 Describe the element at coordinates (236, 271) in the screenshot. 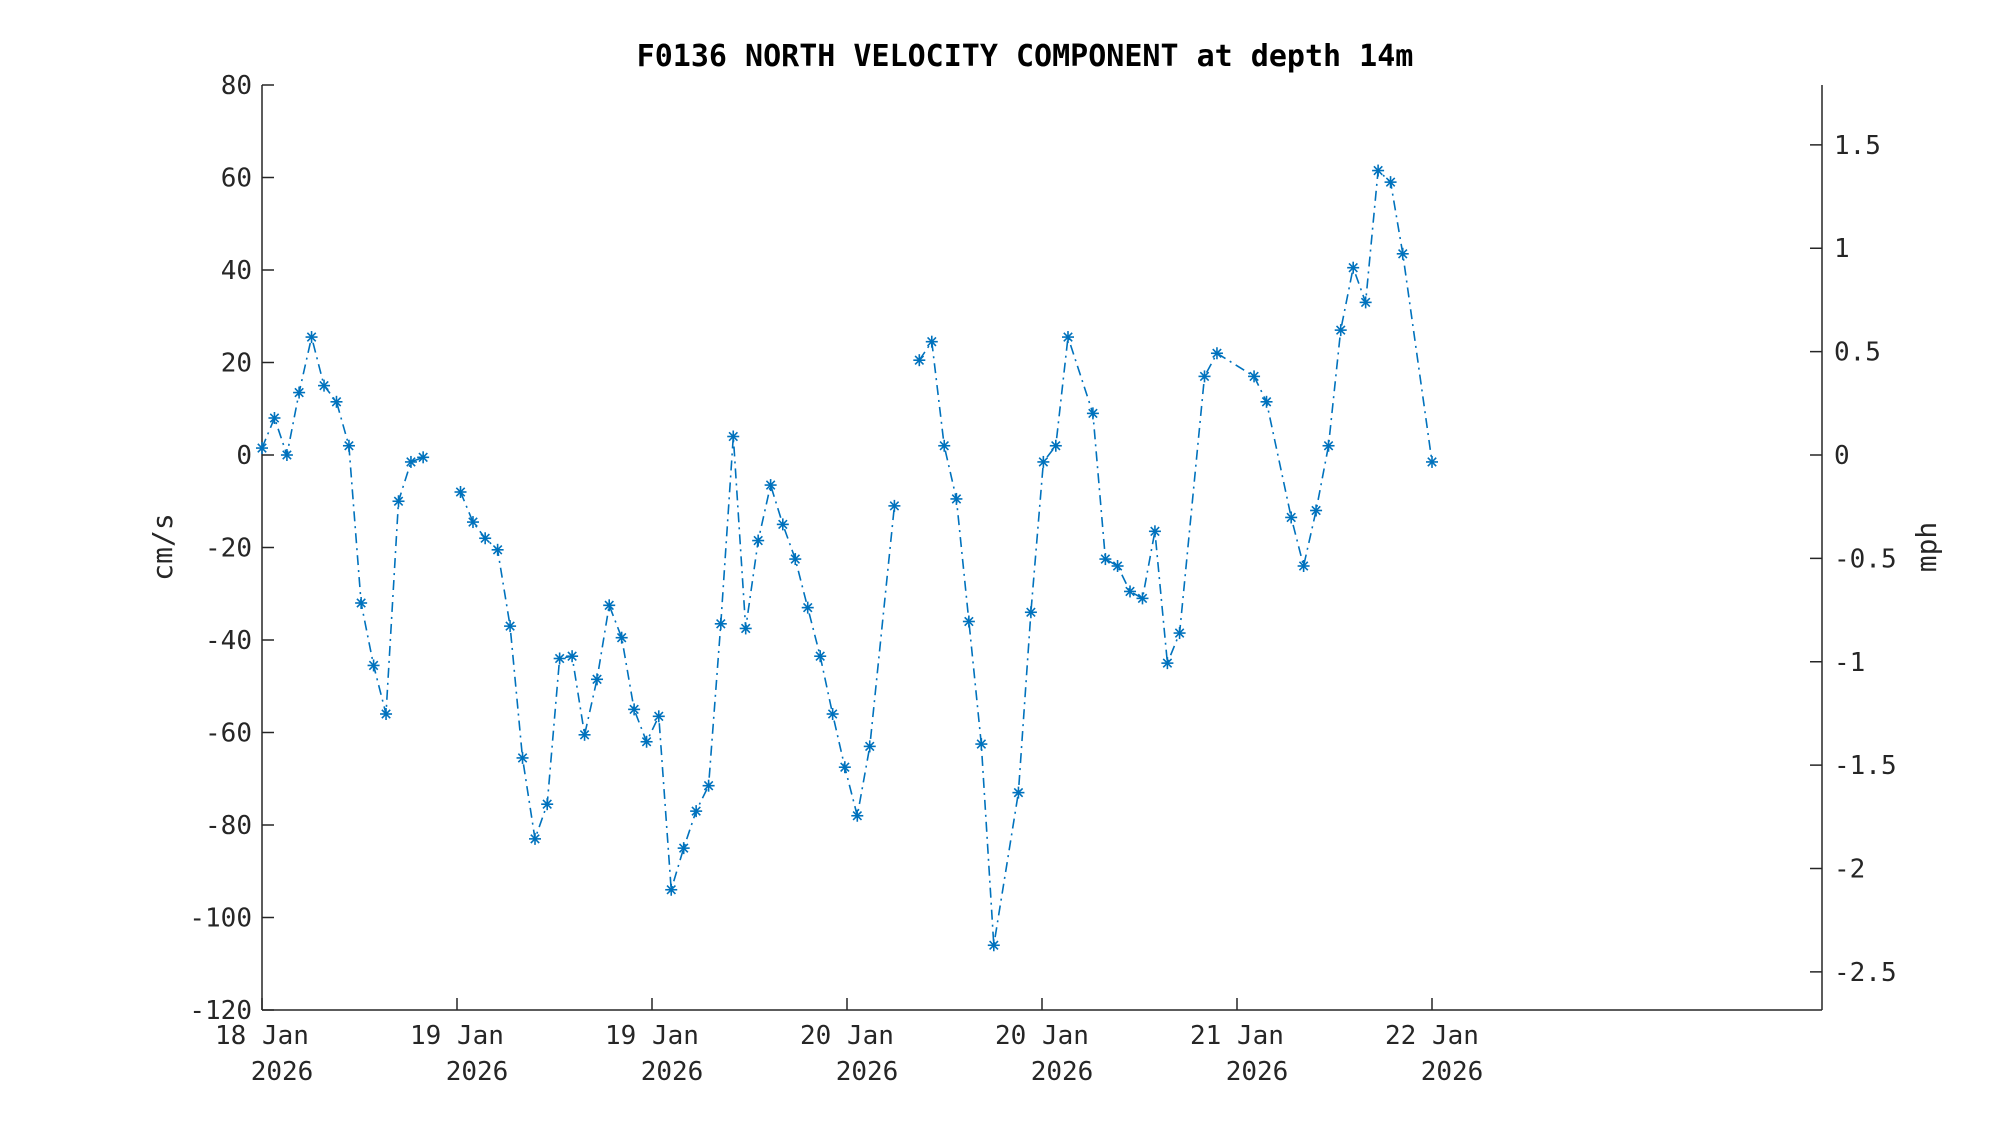

I see `y-tick-label-left: 40` at that location.